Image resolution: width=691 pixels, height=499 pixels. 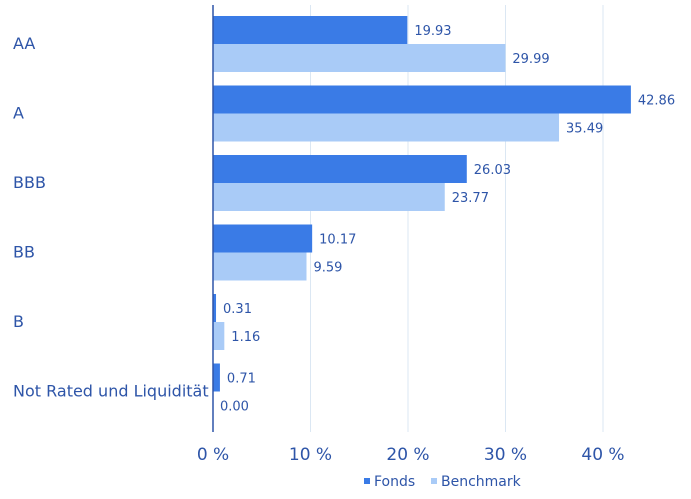 I want to click on data-label: 23.77, so click(x=470, y=198).